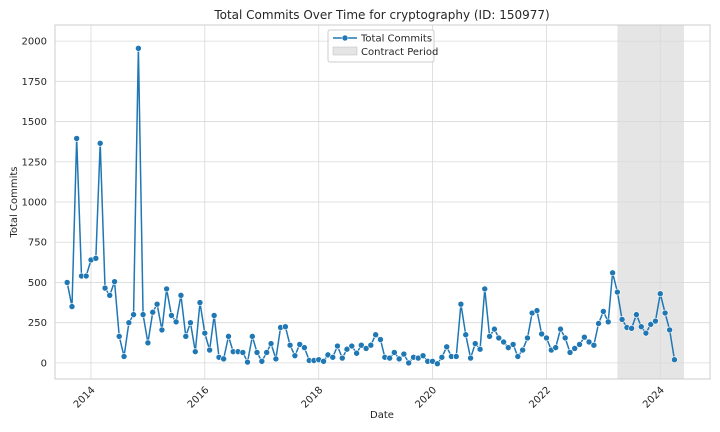 The width and height of the screenshot is (720, 432). I want to click on y-tick-label: 1000, so click(34, 203).